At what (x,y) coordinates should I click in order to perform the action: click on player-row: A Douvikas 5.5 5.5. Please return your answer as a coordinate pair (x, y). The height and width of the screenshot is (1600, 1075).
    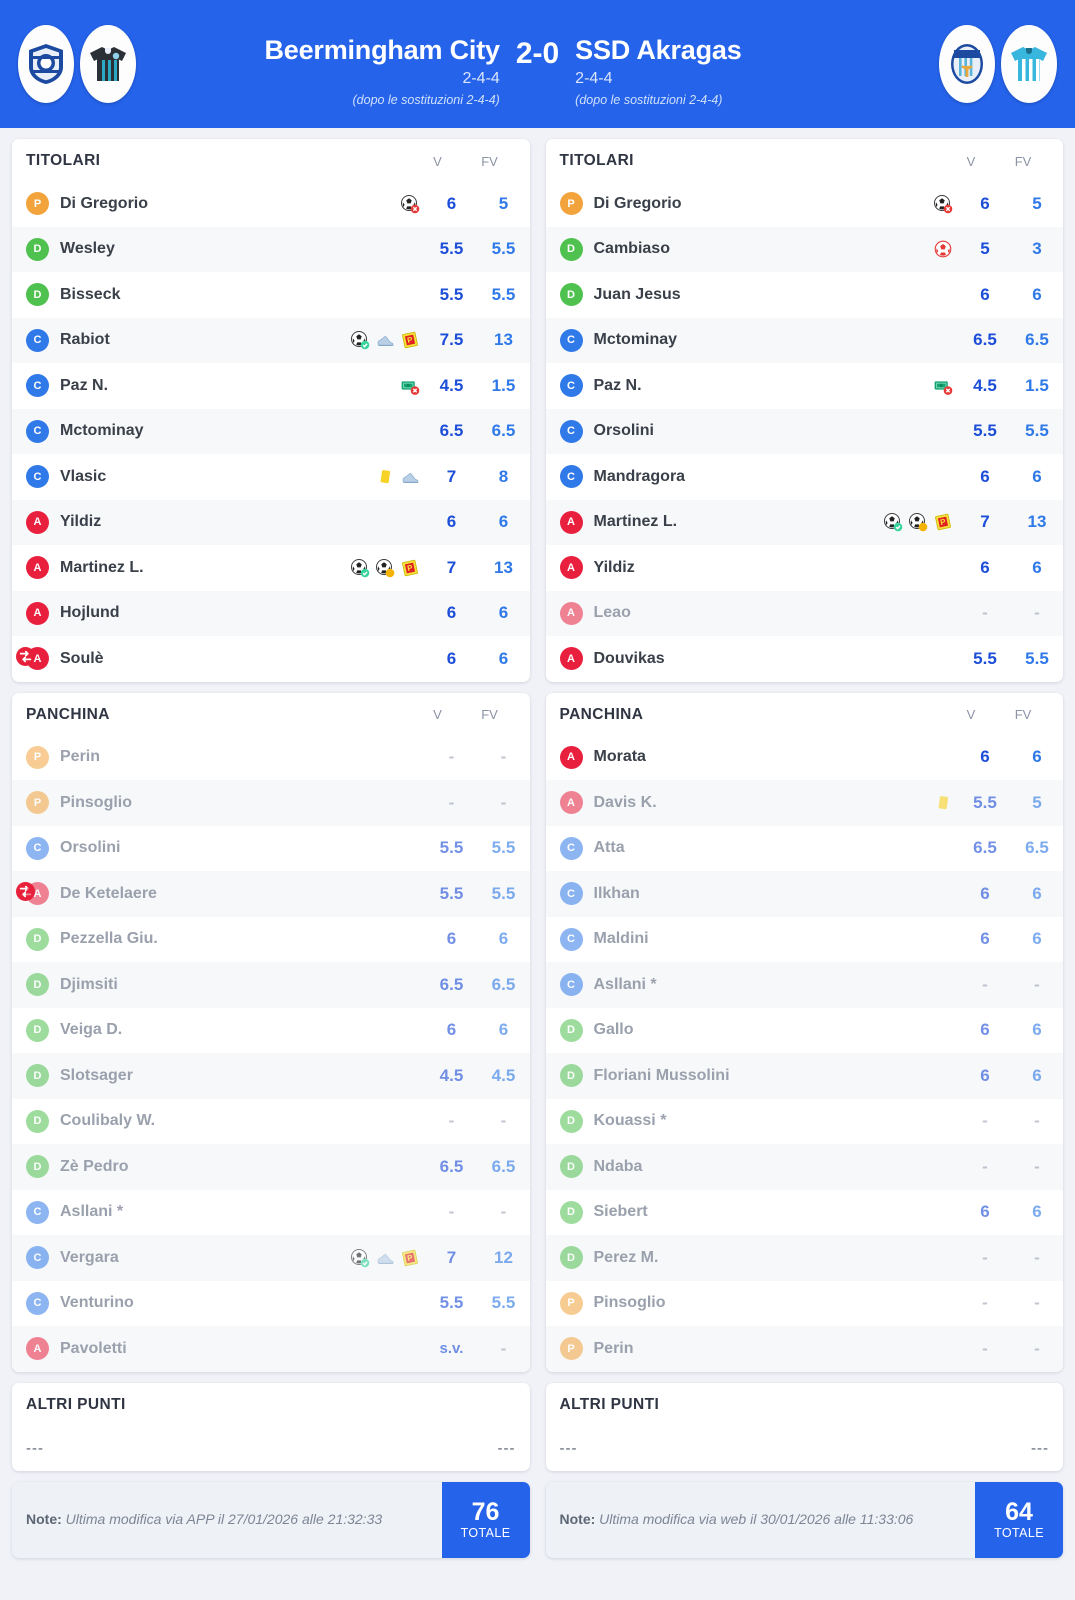
    Looking at the image, I should click on (805, 659).